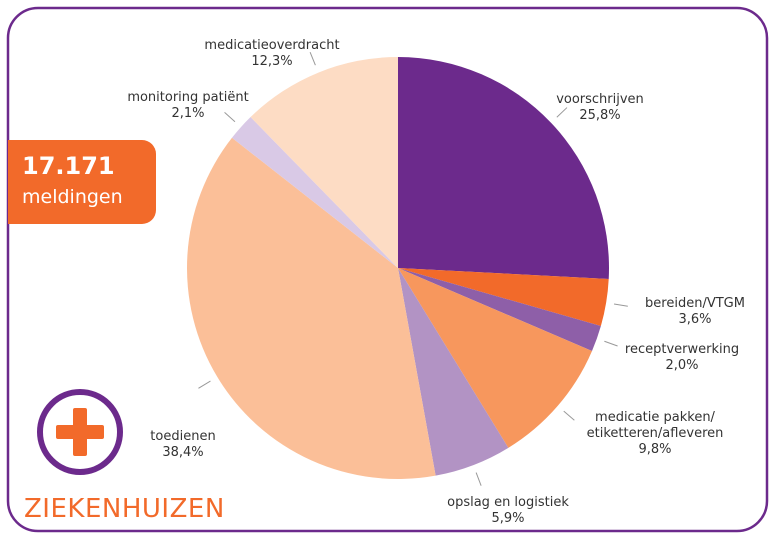 The width and height of the screenshot is (775, 539). Describe the element at coordinates (188, 97) in the screenshot. I see `slice-label: monitoring patiënt` at that location.